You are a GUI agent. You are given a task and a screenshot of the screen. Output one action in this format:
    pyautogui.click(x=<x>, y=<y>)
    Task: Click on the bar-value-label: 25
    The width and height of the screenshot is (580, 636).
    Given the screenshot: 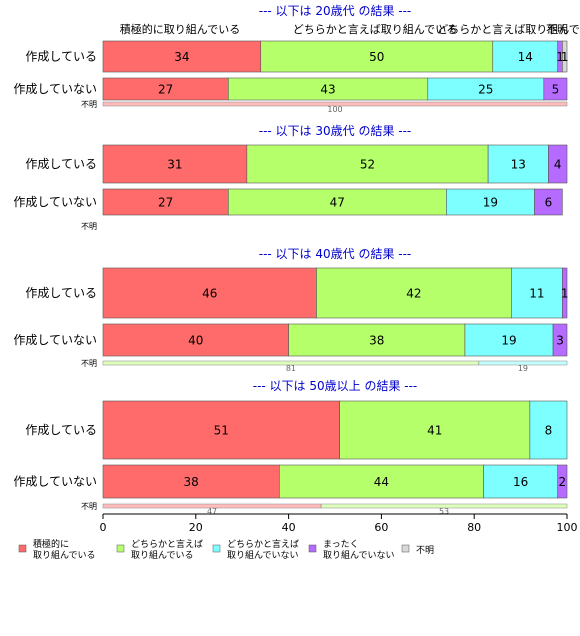 What is the action you would take?
    pyautogui.click(x=485, y=90)
    